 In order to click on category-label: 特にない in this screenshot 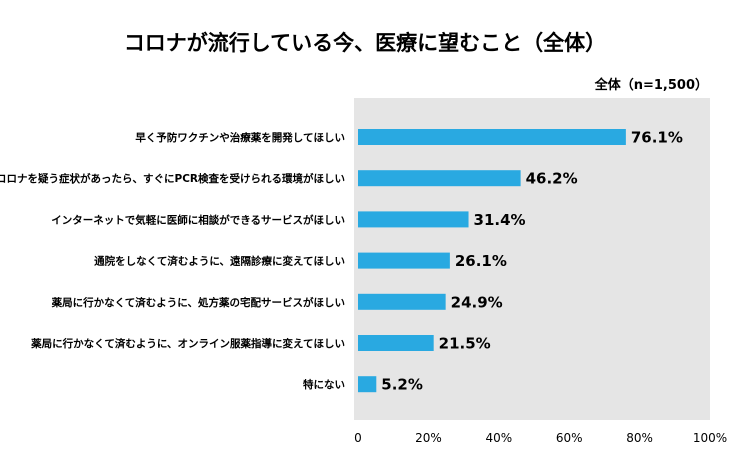, I will do `click(324, 384)`.